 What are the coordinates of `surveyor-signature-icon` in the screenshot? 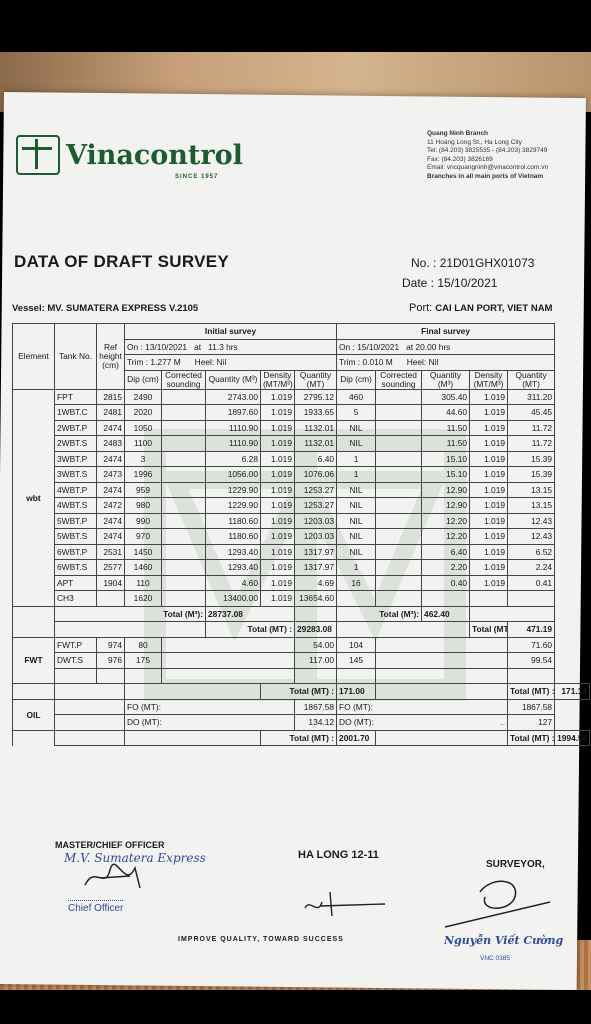 It's located at (497, 904).